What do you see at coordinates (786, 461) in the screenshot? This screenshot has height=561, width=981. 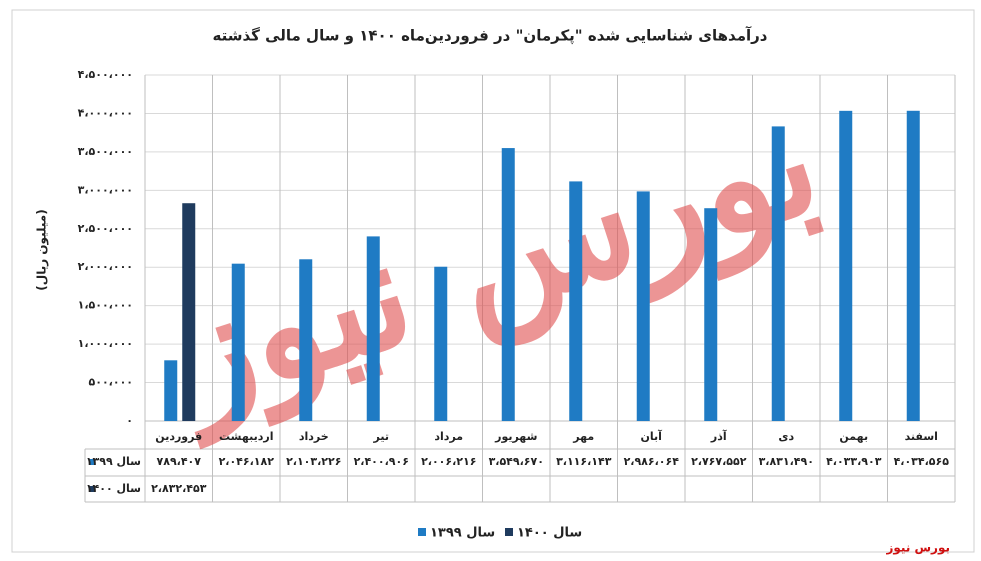 I see `table-value: ۳،۸۳۱،۴۹۰` at bounding box center [786, 461].